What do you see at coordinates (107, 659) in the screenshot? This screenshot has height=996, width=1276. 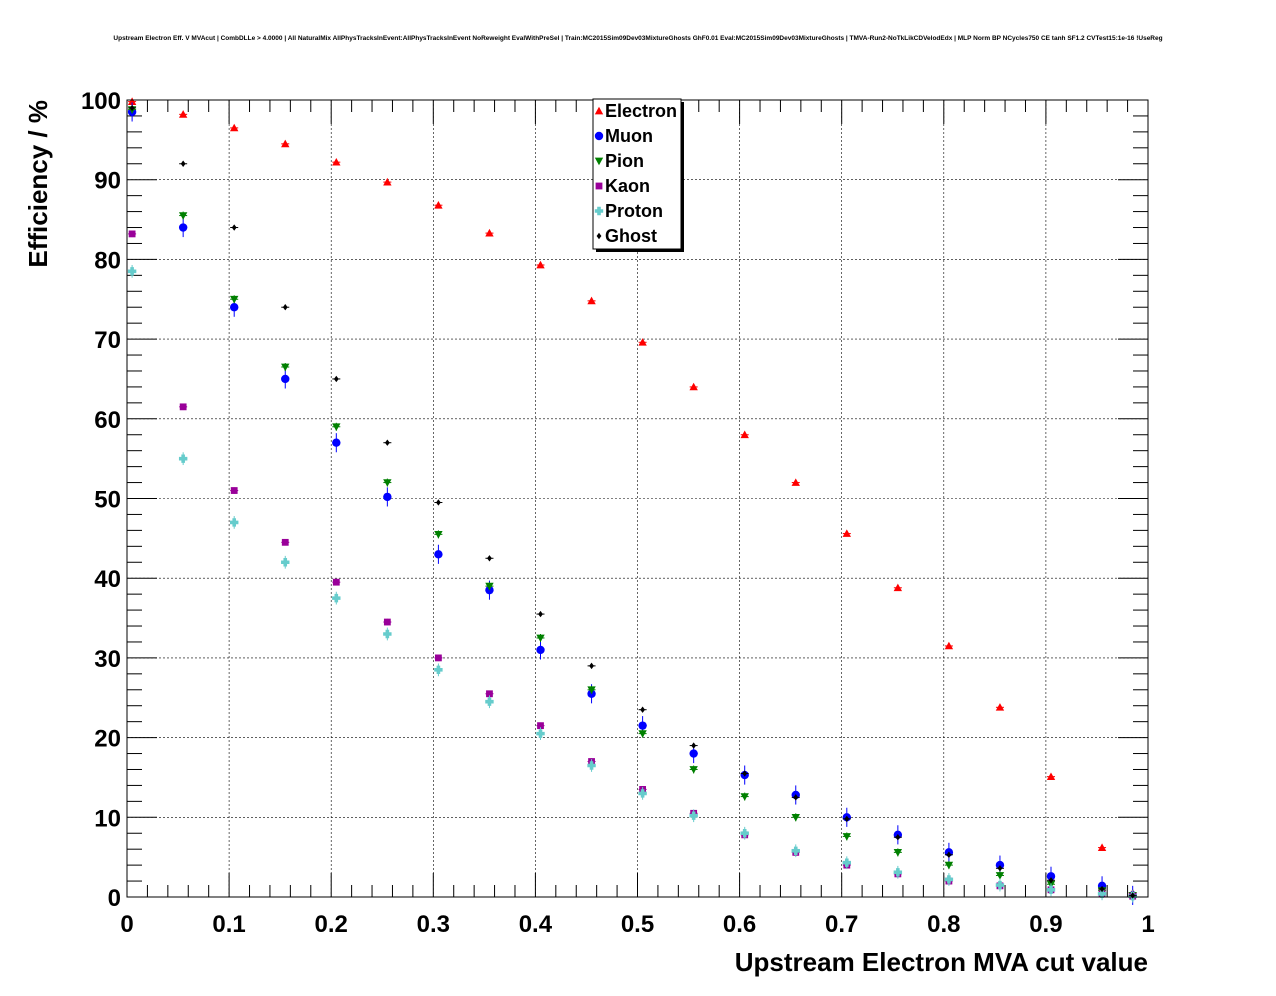 I see `y-tick-label: 30` at bounding box center [107, 659].